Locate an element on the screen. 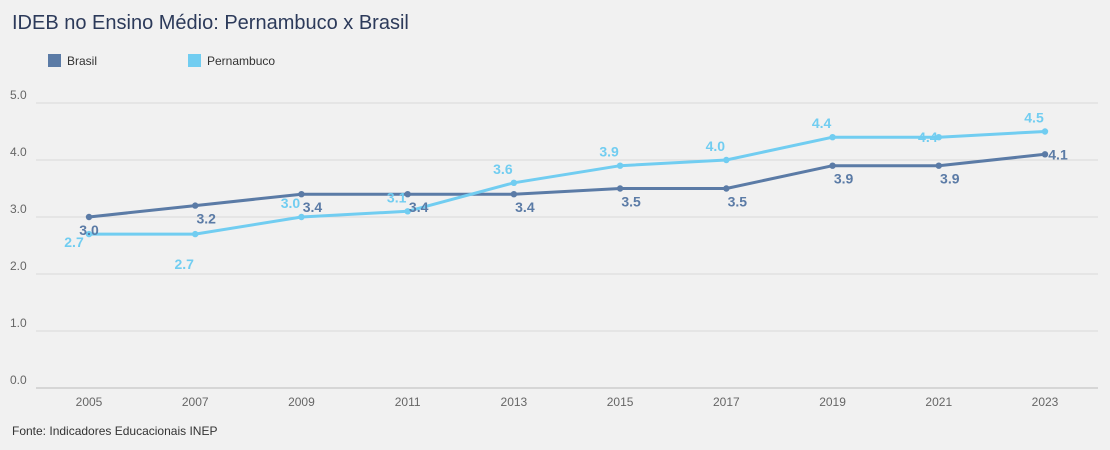 This screenshot has width=1110, height=450. y-tick-label: 5.0 is located at coordinates (18, 95).